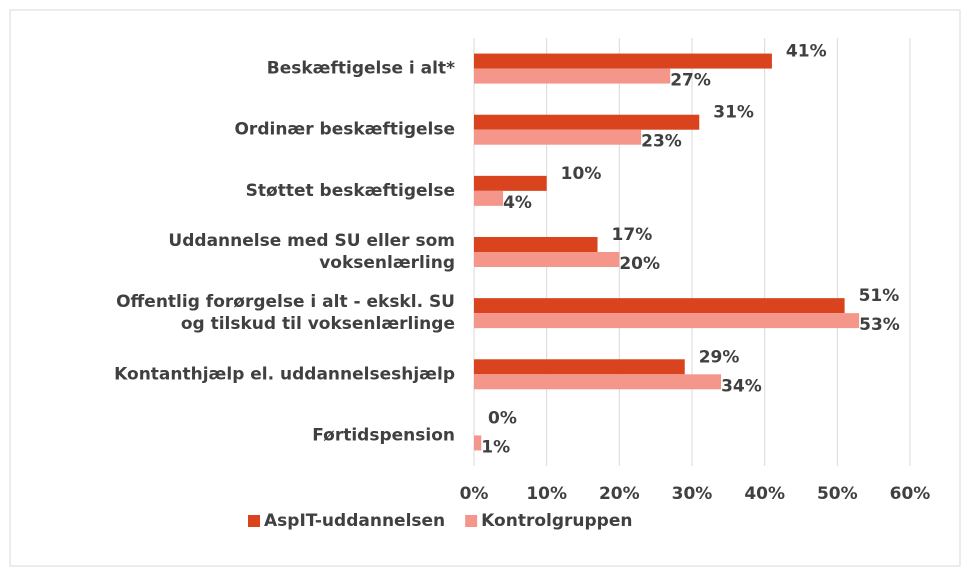 This screenshot has width=971, height=577. I want to click on data-label: 34%, so click(741, 386).